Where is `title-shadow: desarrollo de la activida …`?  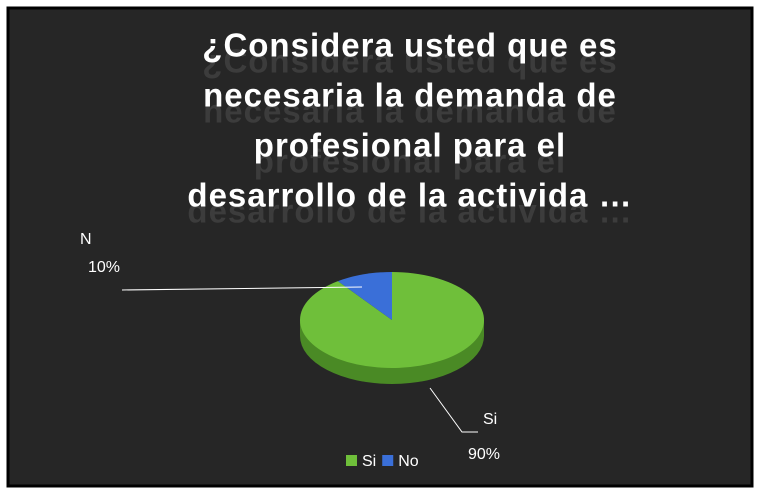
title-shadow: desarrollo de la activida … is located at coordinates (409, 211).